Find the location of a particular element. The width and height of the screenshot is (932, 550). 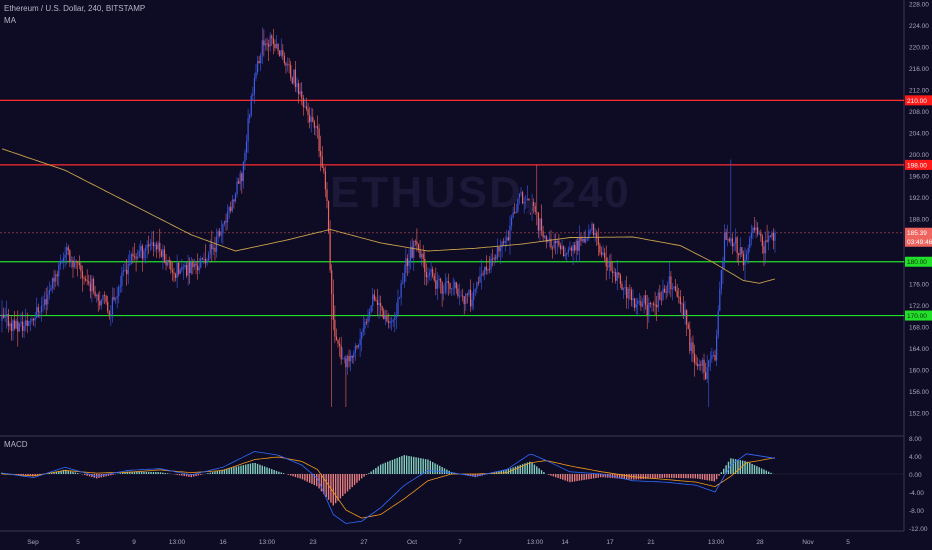

countdown-price-tag-text: 03:49:46 is located at coordinates (919, 242).